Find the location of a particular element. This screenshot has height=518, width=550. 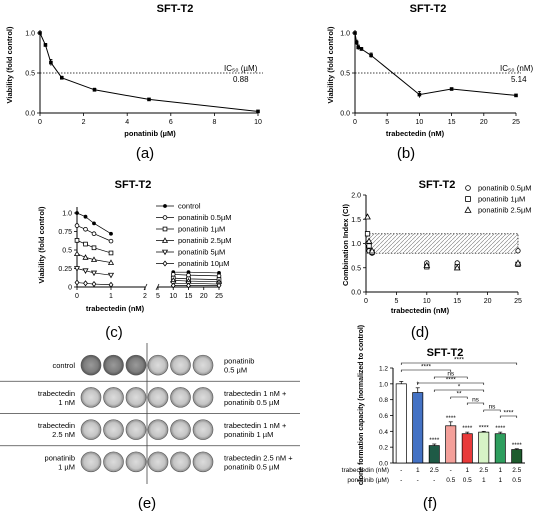

x-tick-label: 4 is located at coordinates (127, 122).